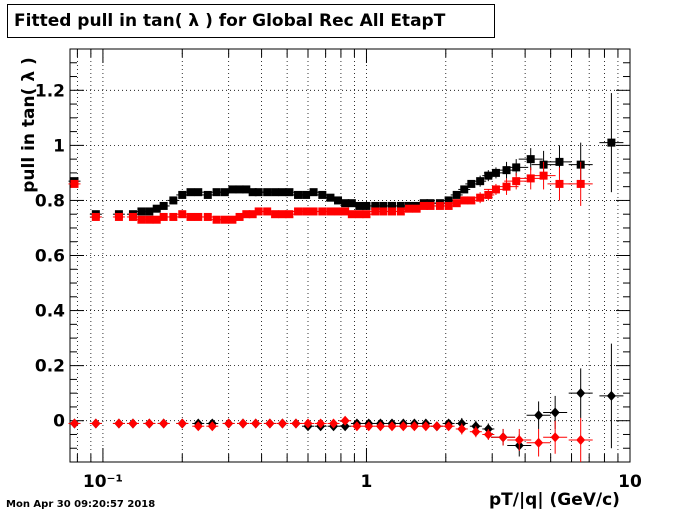 The image size is (700, 514). Describe the element at coordinates (59, 146) in the screenshot. I see `y-tick-label: 1` at that location.